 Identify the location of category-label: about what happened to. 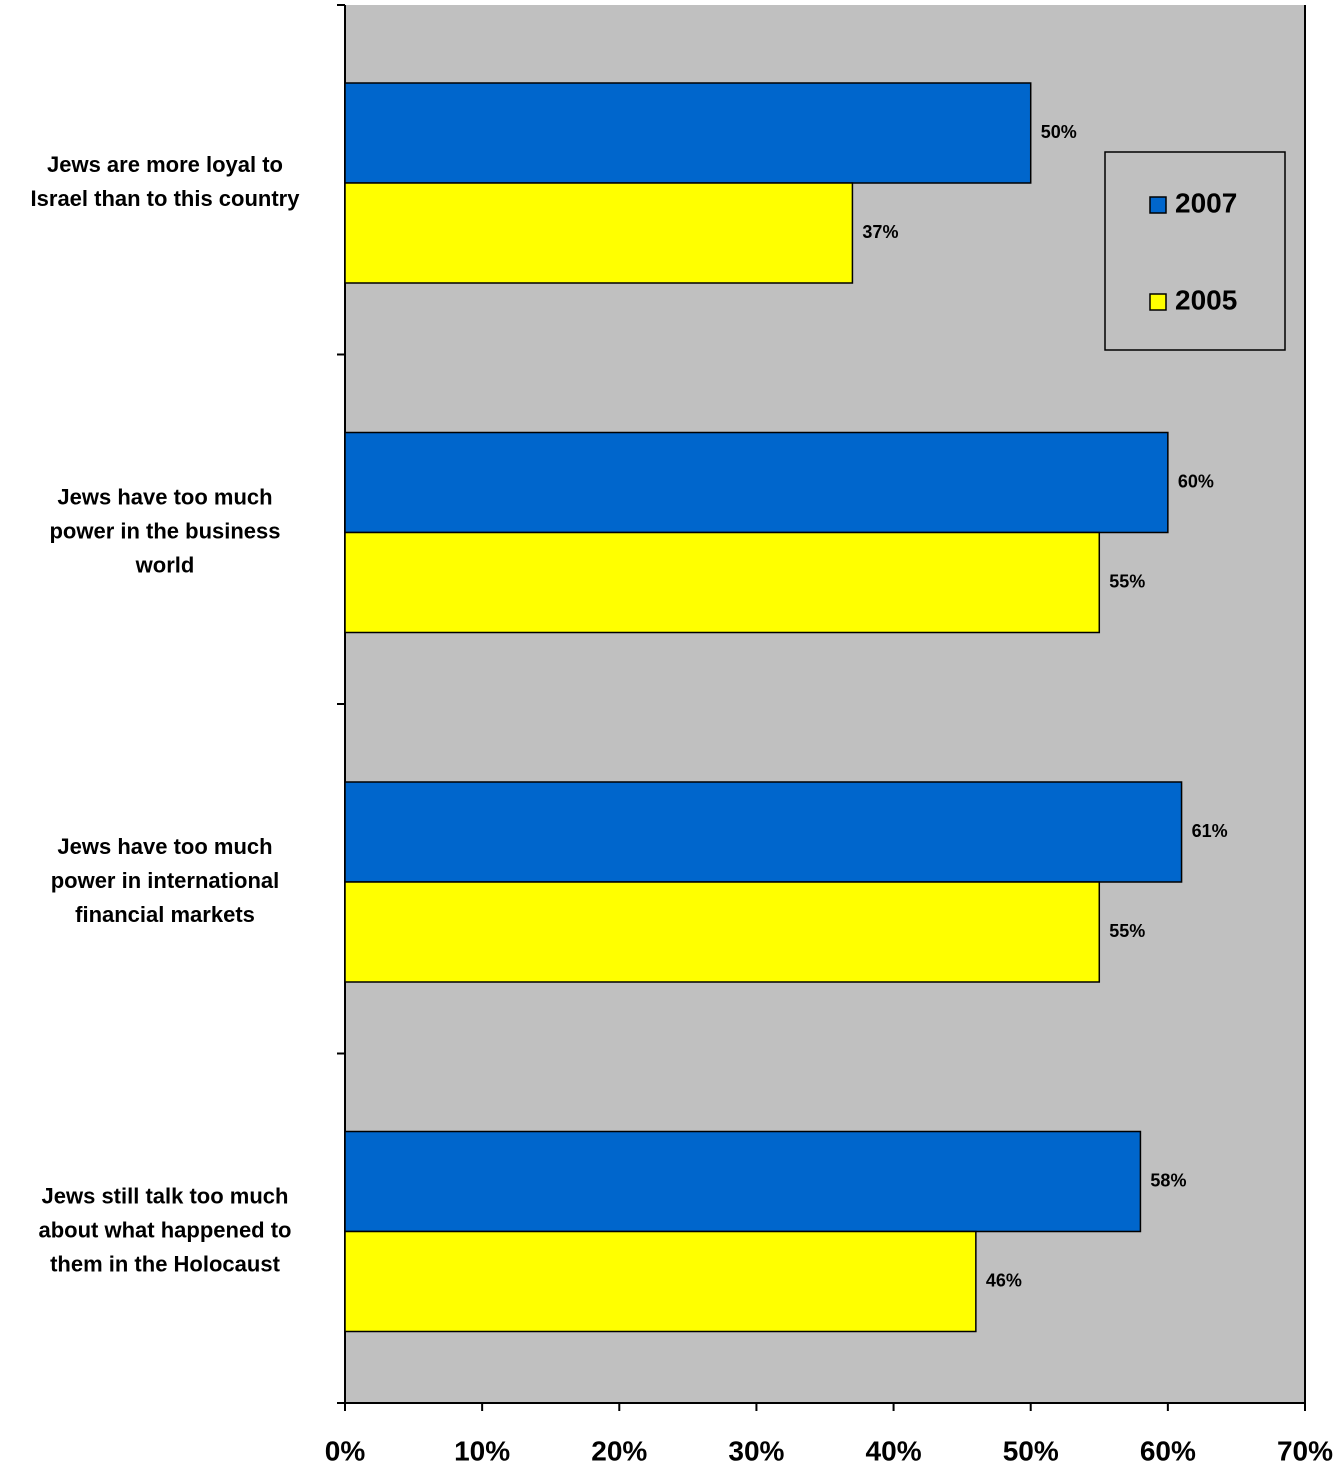
(165, 1229).